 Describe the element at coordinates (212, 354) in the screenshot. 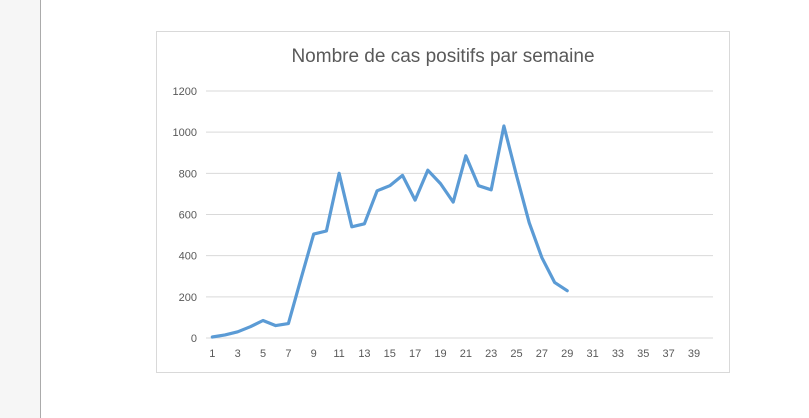

I see `x-axis-tick-label: 1` at that location.